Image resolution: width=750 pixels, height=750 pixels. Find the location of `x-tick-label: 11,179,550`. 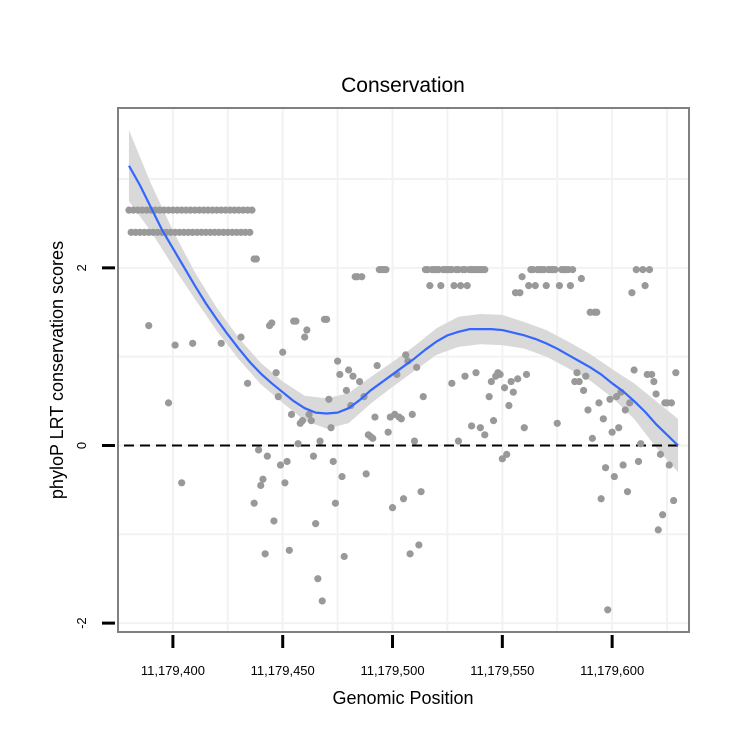

x-tick-label: 11,179,550 is located at coordinates (502, 670).